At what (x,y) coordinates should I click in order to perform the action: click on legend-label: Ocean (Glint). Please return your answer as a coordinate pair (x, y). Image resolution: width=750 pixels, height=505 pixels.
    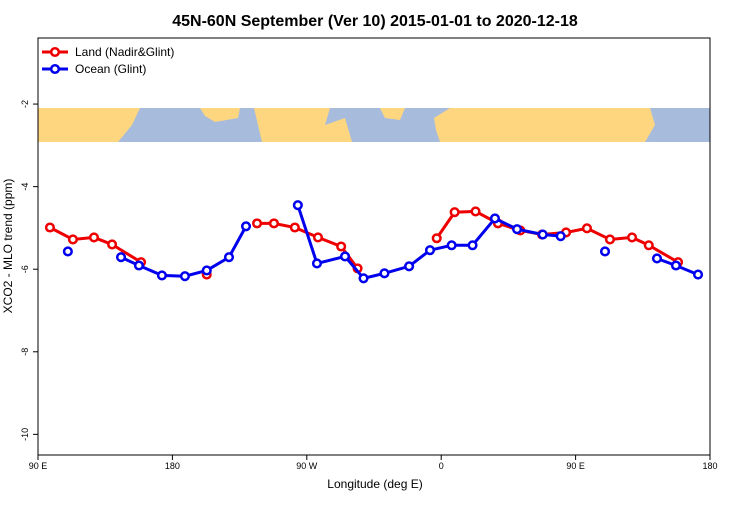
    Looking at the image, I should click on (110, 69).